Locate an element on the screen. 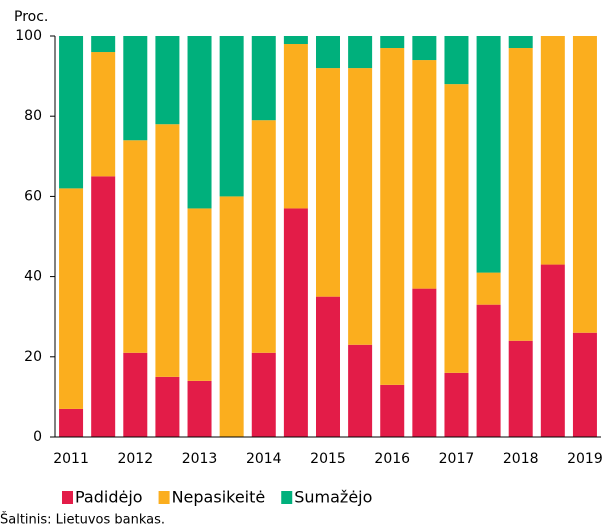  source: Šaltinis: Lietuvos bankas. is located at coordinates (82, 520).